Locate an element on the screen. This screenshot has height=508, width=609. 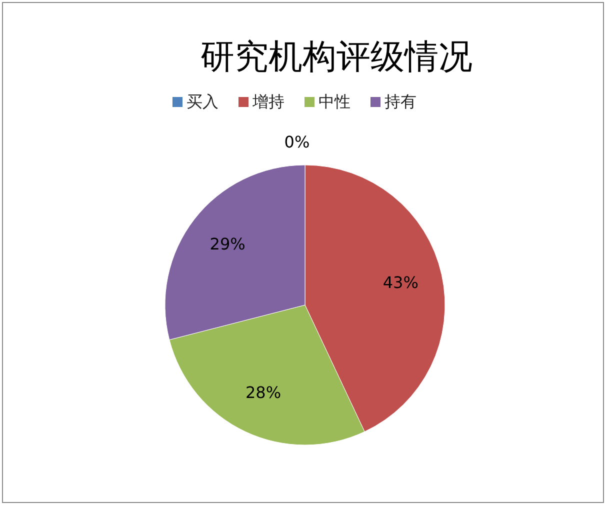
data-label: 29% is located at coordinates (228, 244).